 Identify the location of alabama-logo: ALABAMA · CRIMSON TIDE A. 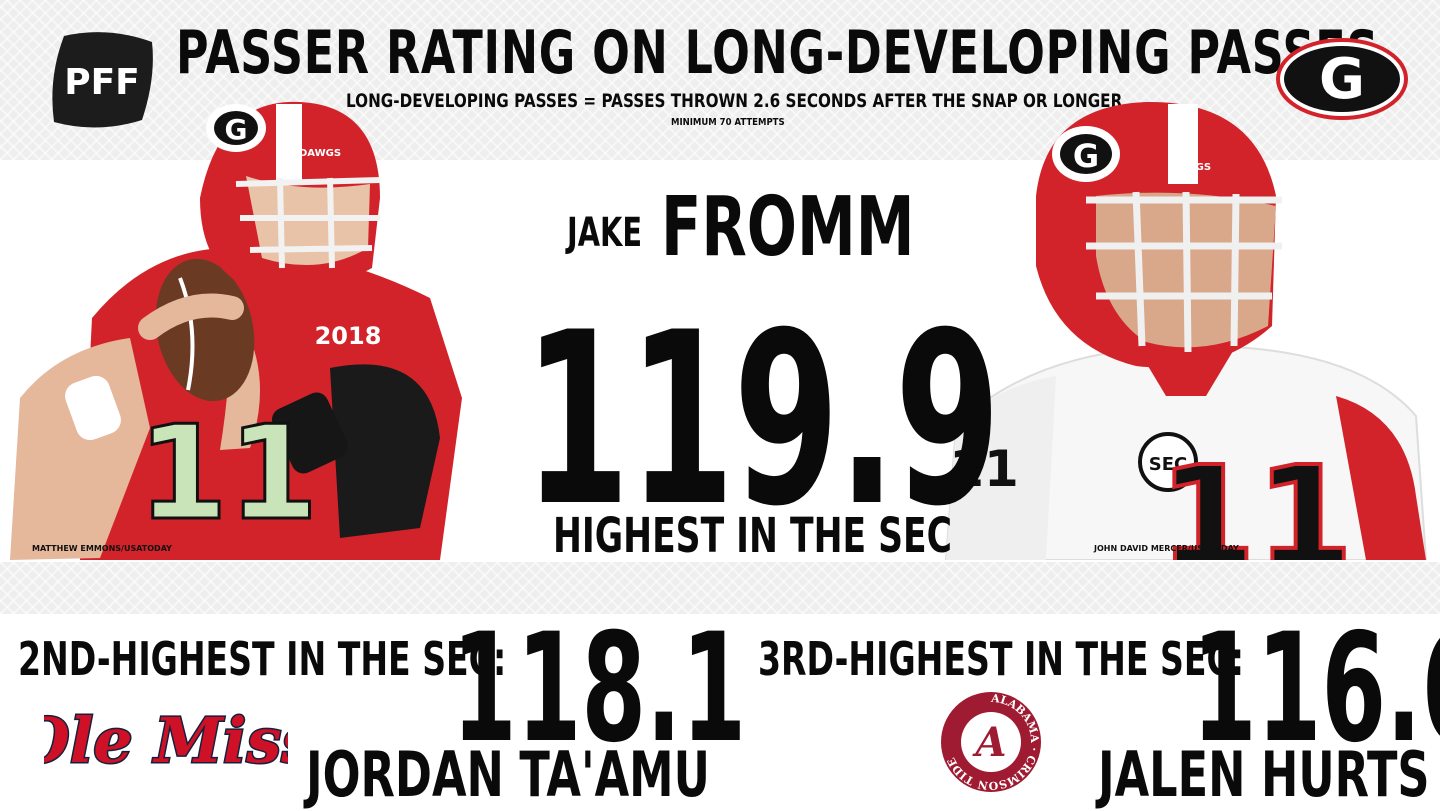
(991, 742).